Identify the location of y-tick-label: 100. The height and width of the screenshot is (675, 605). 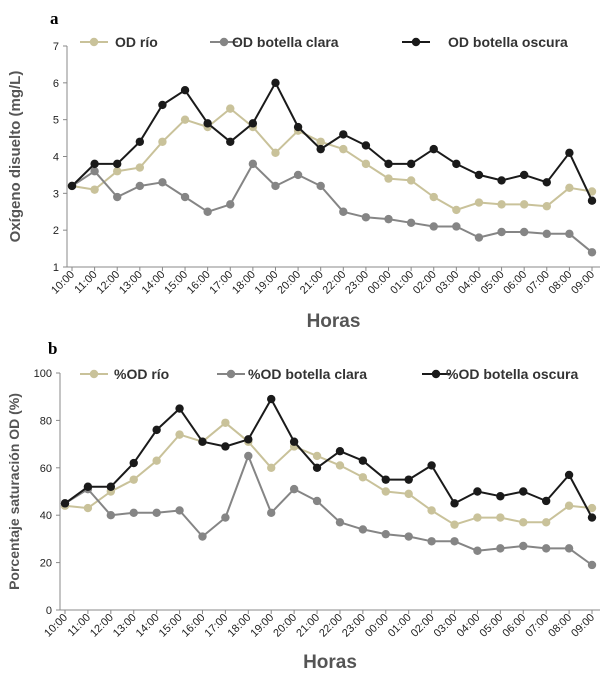
(43, 374).